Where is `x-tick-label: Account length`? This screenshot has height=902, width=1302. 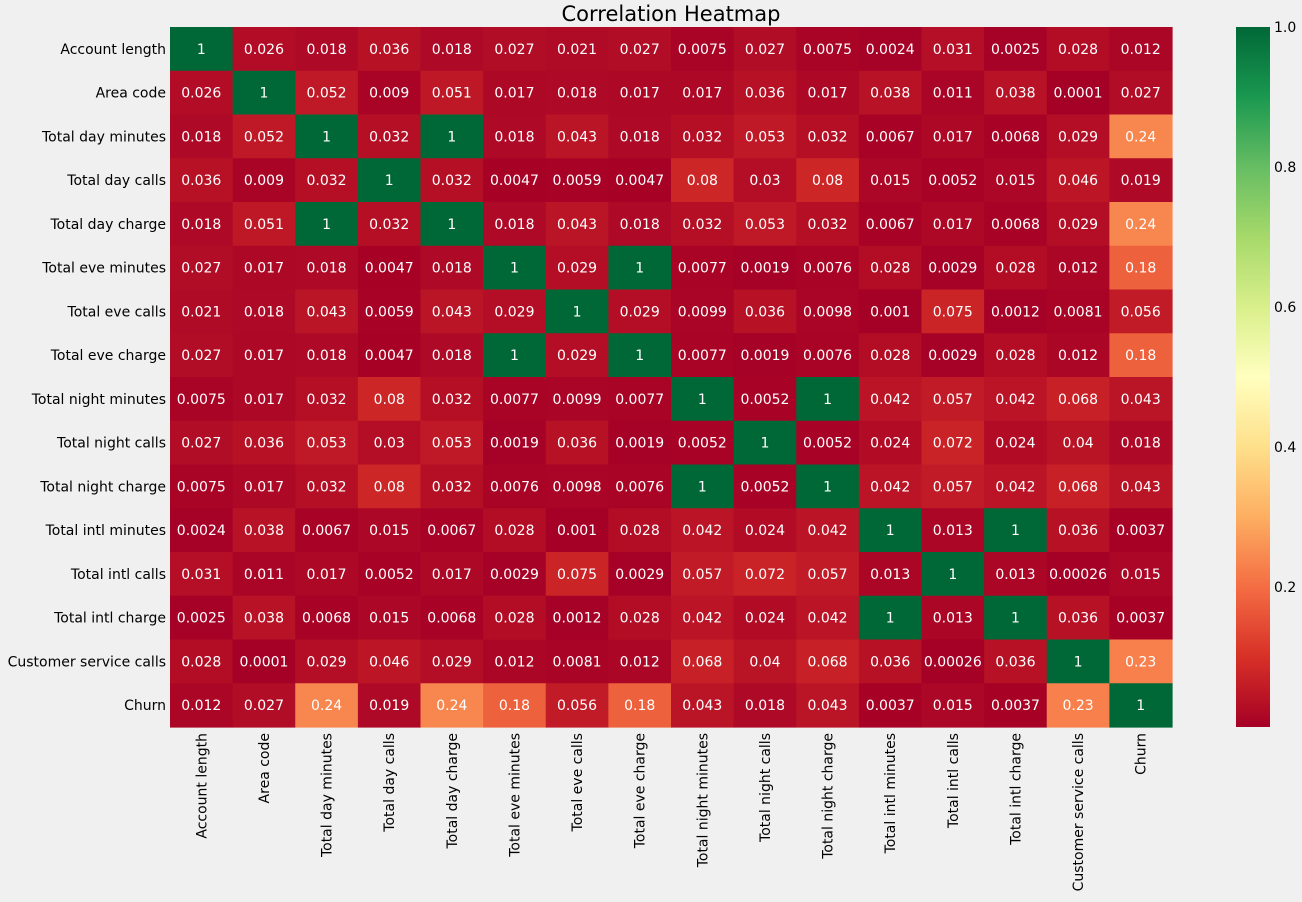
x-tick-label: Account length is located at coordinates (202, 786).